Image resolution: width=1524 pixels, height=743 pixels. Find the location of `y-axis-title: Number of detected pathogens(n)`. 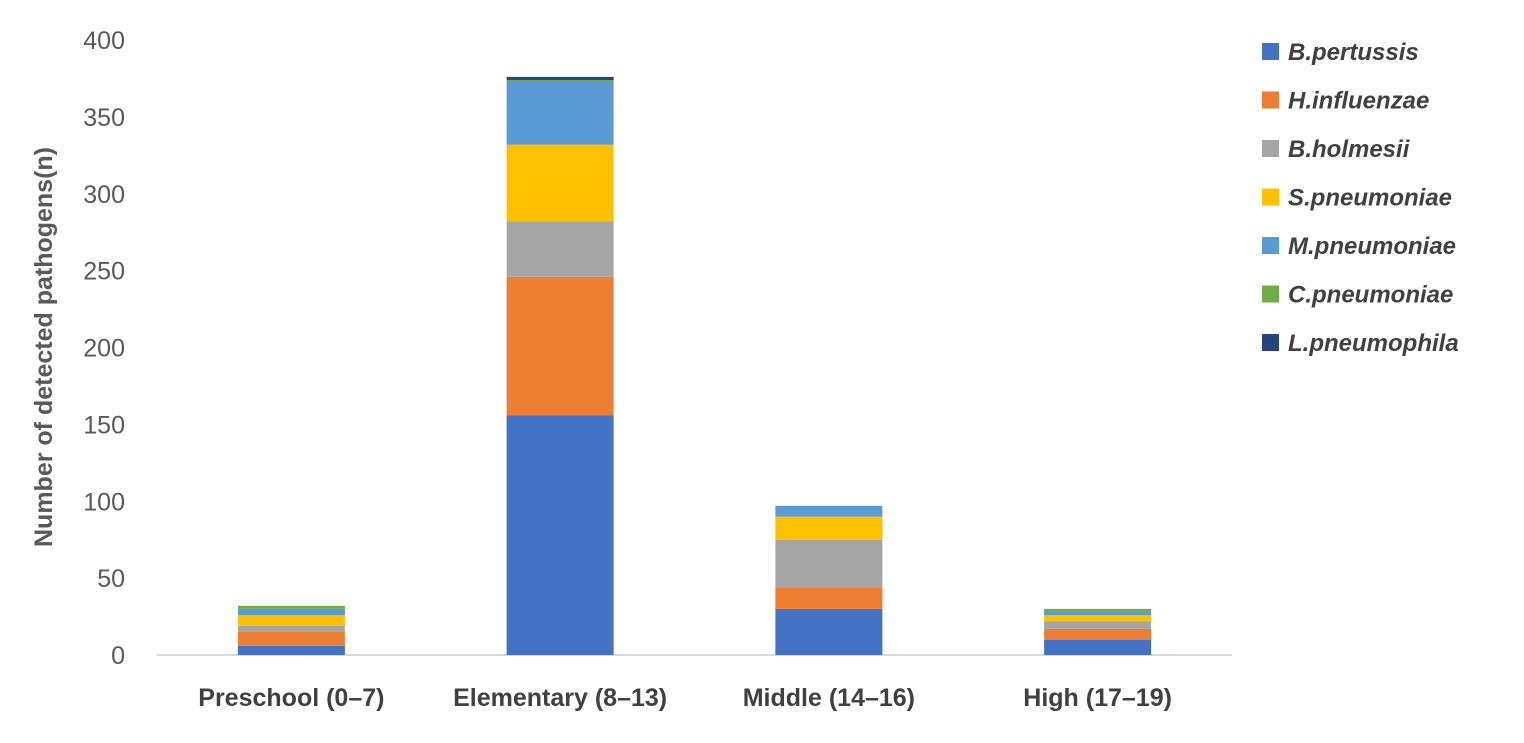

y-axis-title: Number of detected pathogens(n) is located at coordinates (44, 347).